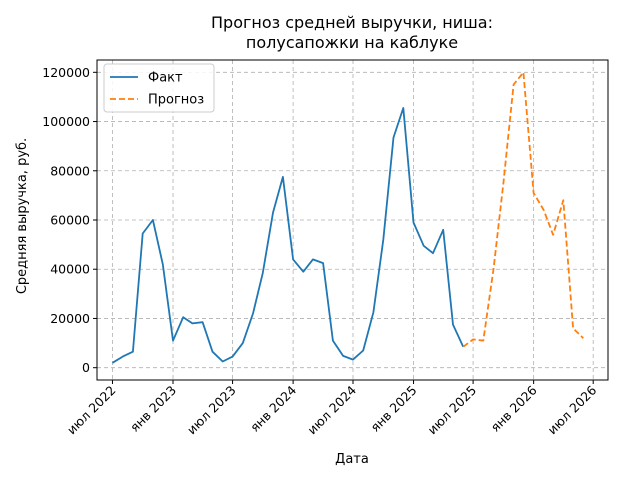 The height and width of the screenshot is (480, 640). I want to click on x-tick-label: июл 2026, so click(572, 409).